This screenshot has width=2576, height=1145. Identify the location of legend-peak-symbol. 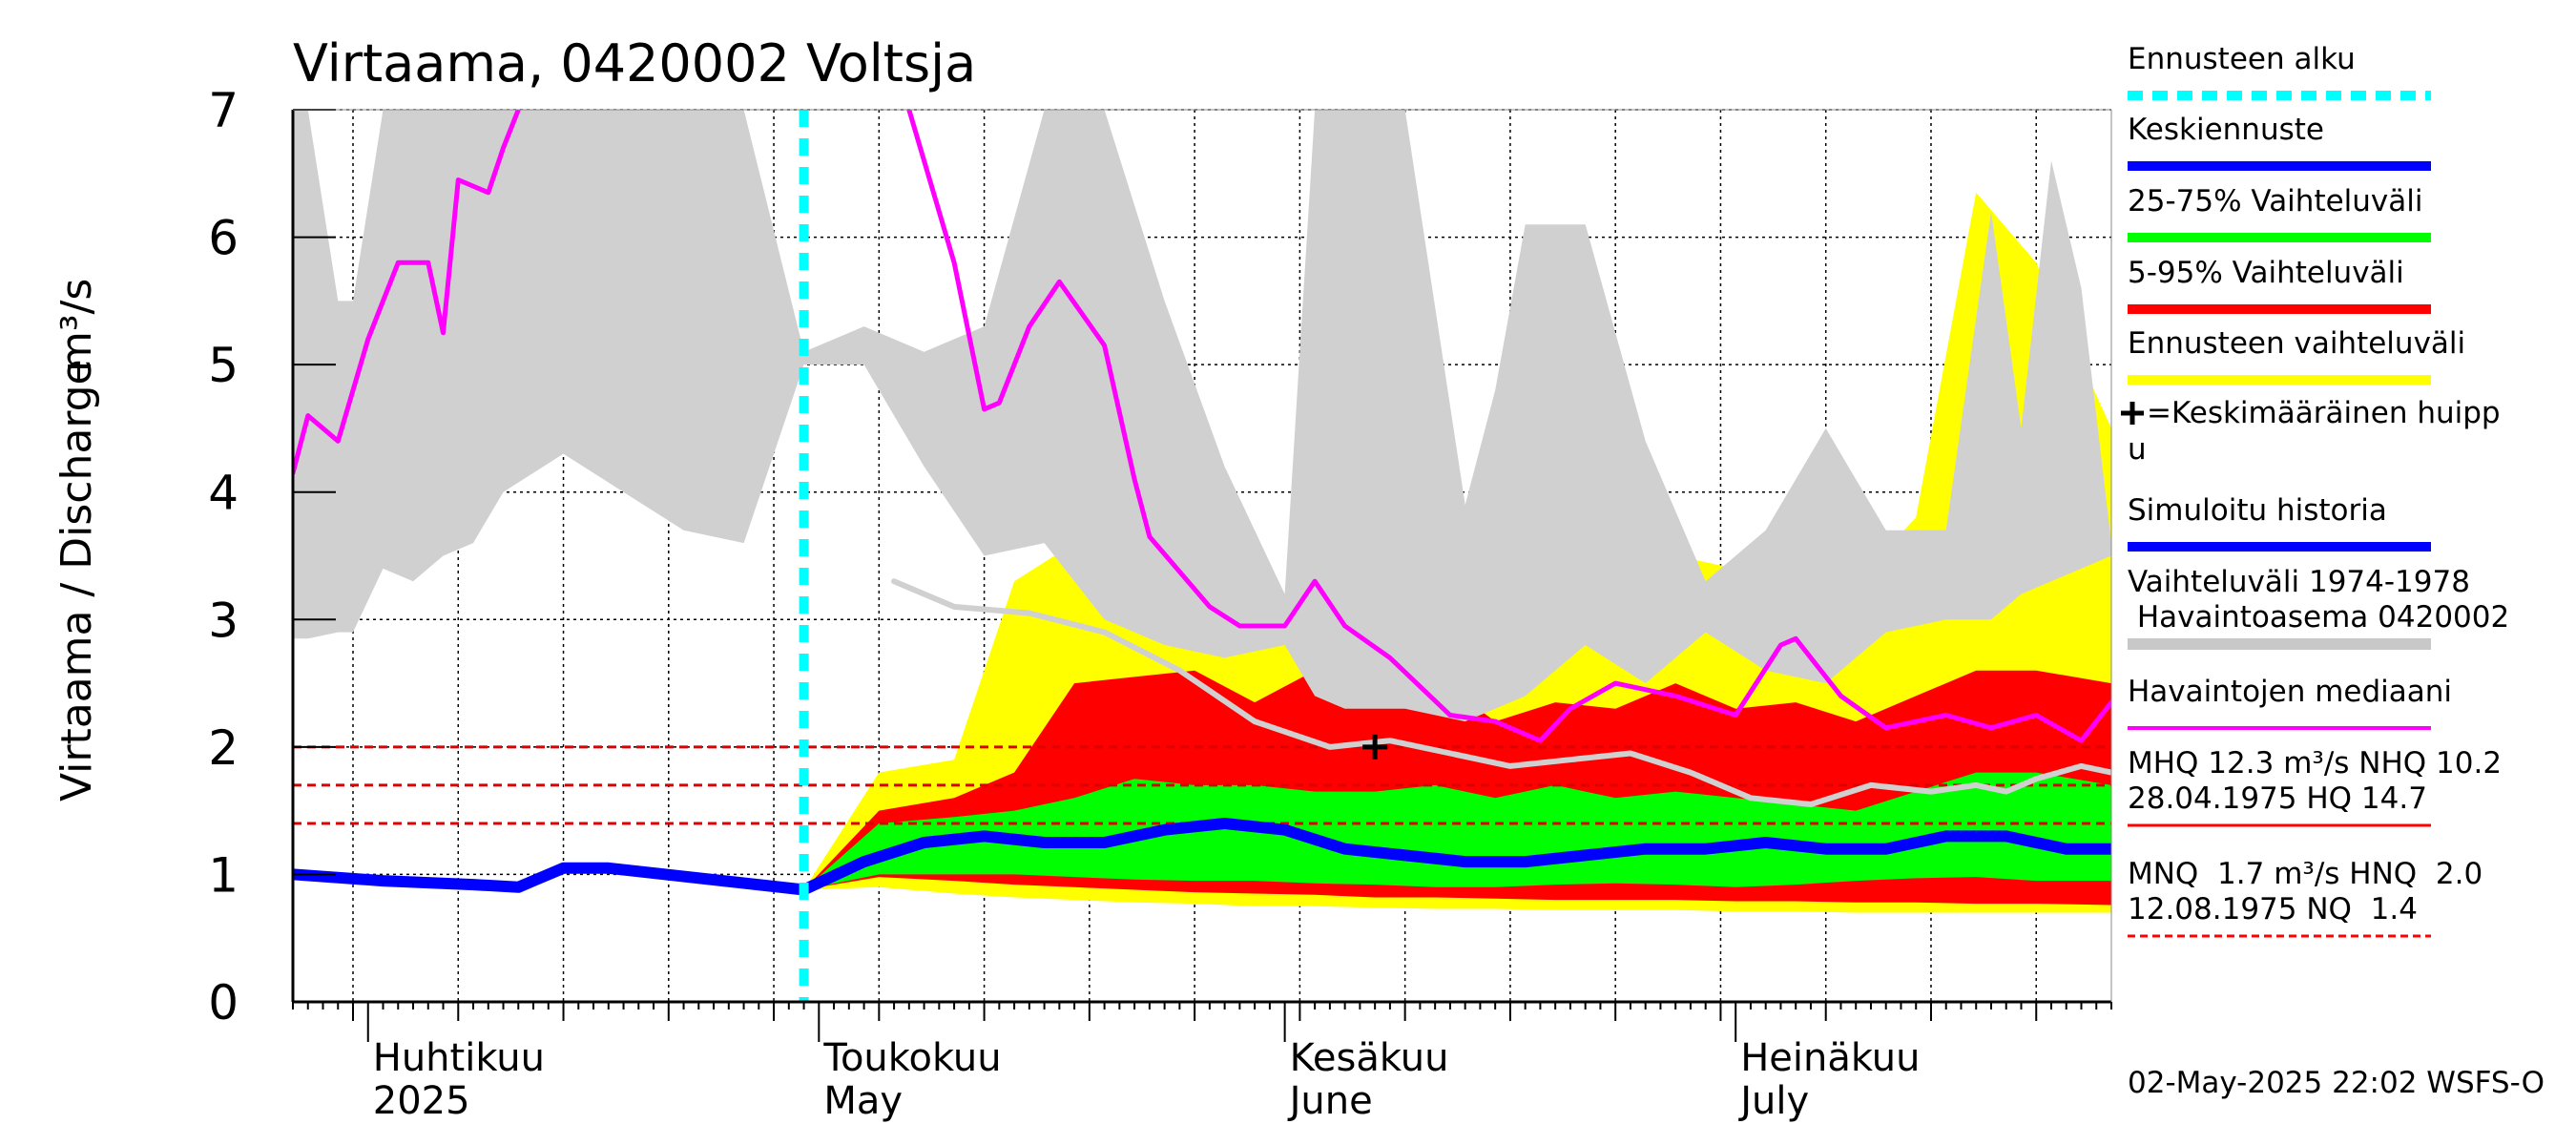
(2132, 414).